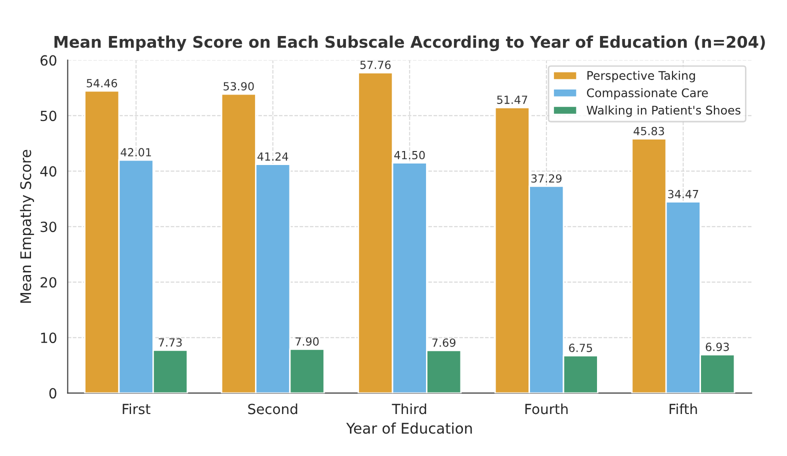 This screenshot has width=787, height=456. Describe the element at coordinates (409, 428) in the screenshot. I see `x-axis-title: Year of Education` at that location.